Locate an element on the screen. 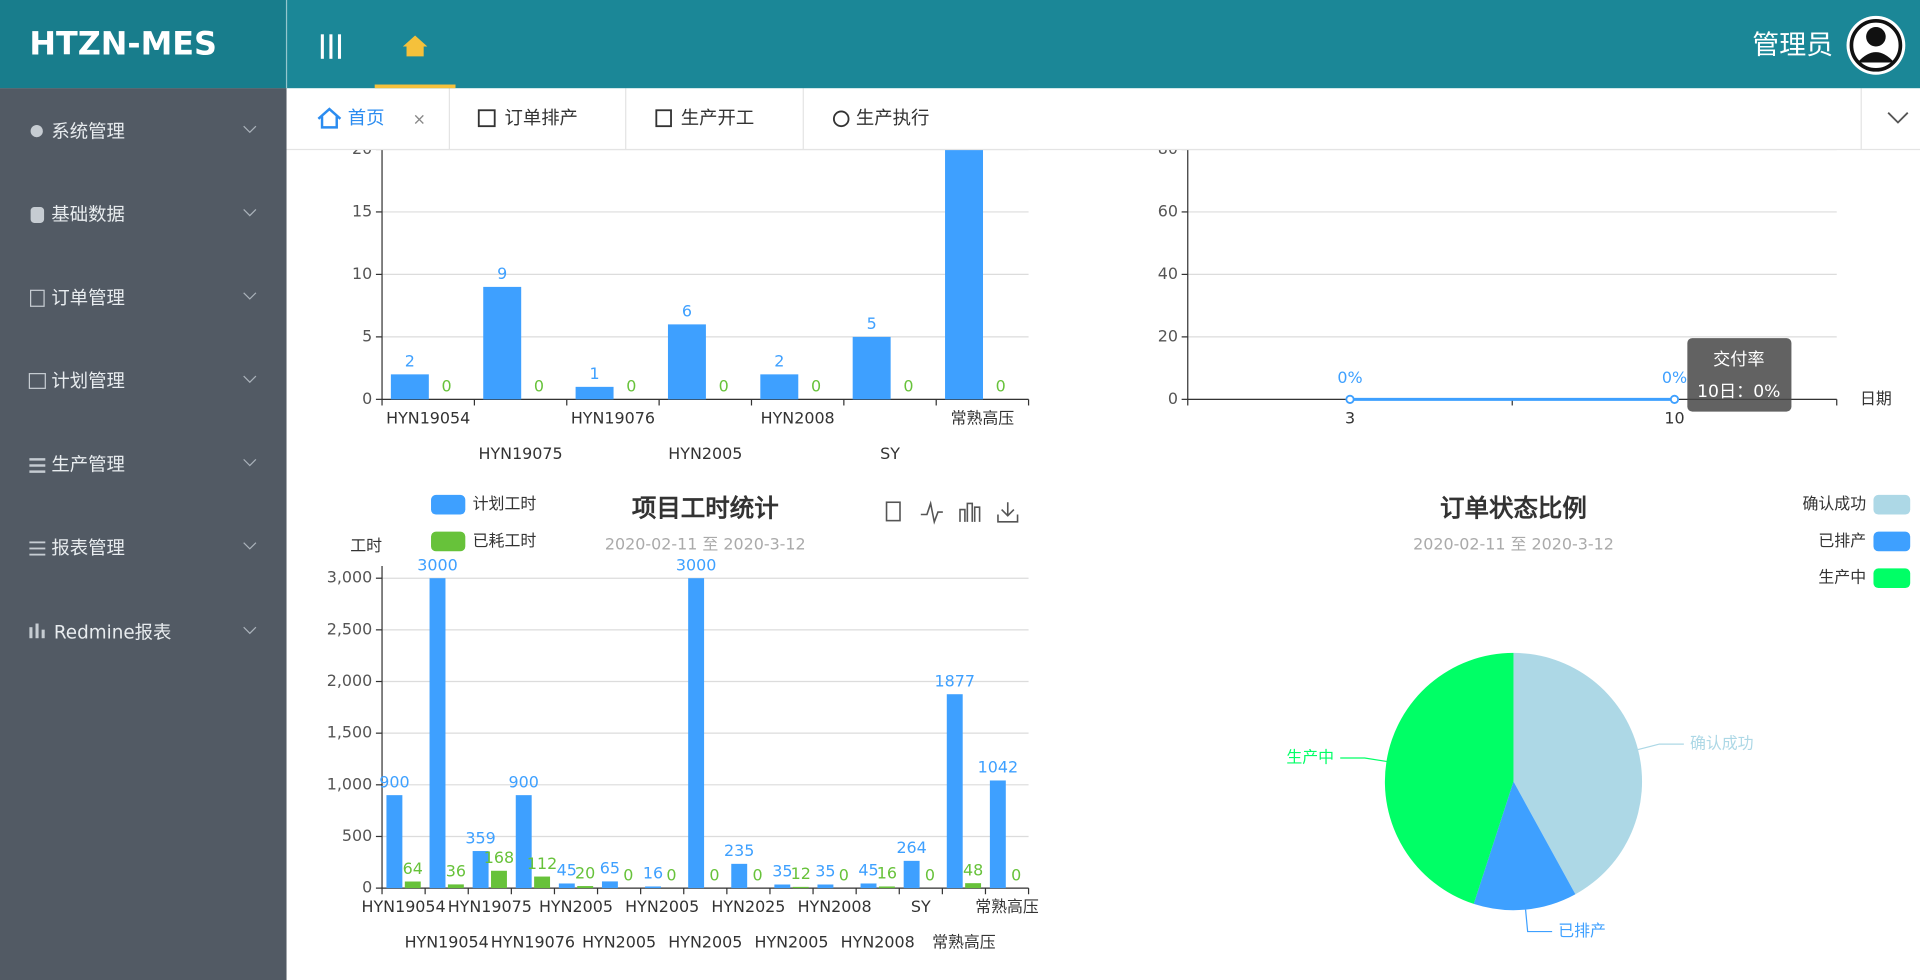 Image resolution: width=1920 pixels, height=980 pixels. menu-item: 系统管理 is located at coordinates (143, 131).